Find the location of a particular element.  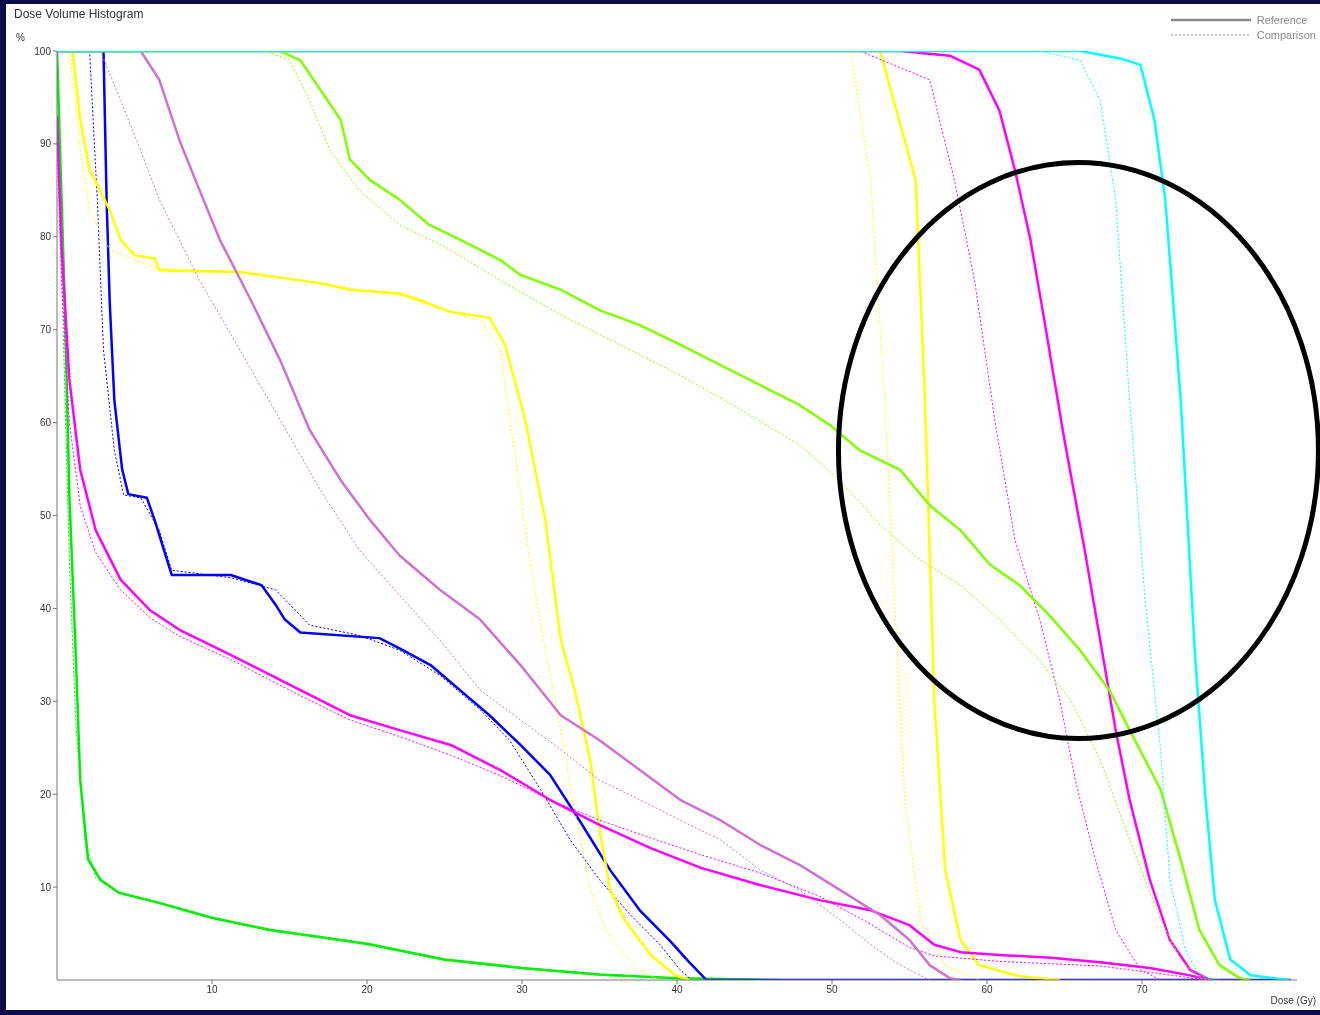

x-tick-label: 30 is located at coordinates (522, 990).